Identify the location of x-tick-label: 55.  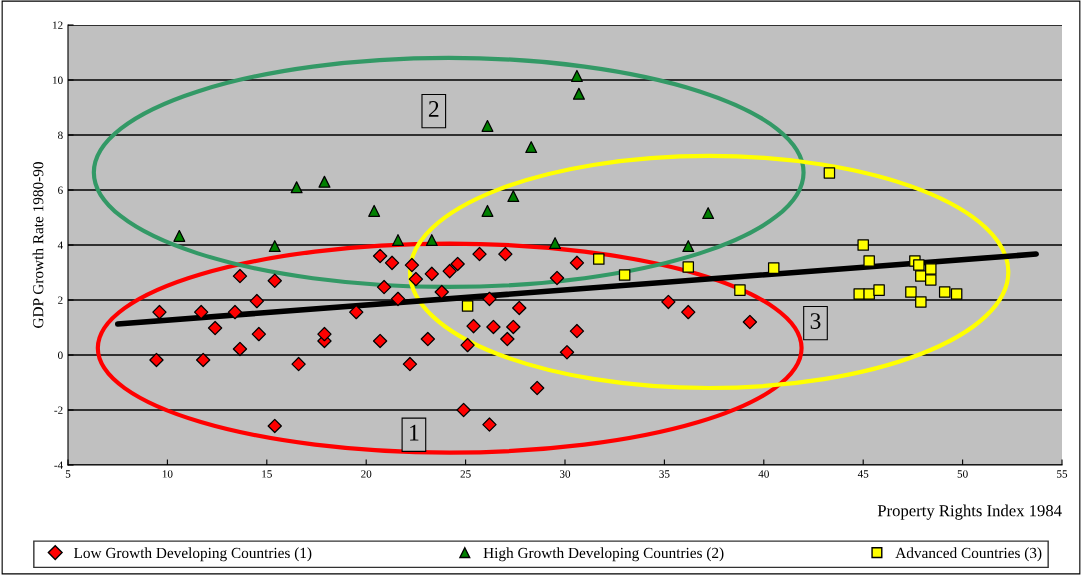
(1062, 474).